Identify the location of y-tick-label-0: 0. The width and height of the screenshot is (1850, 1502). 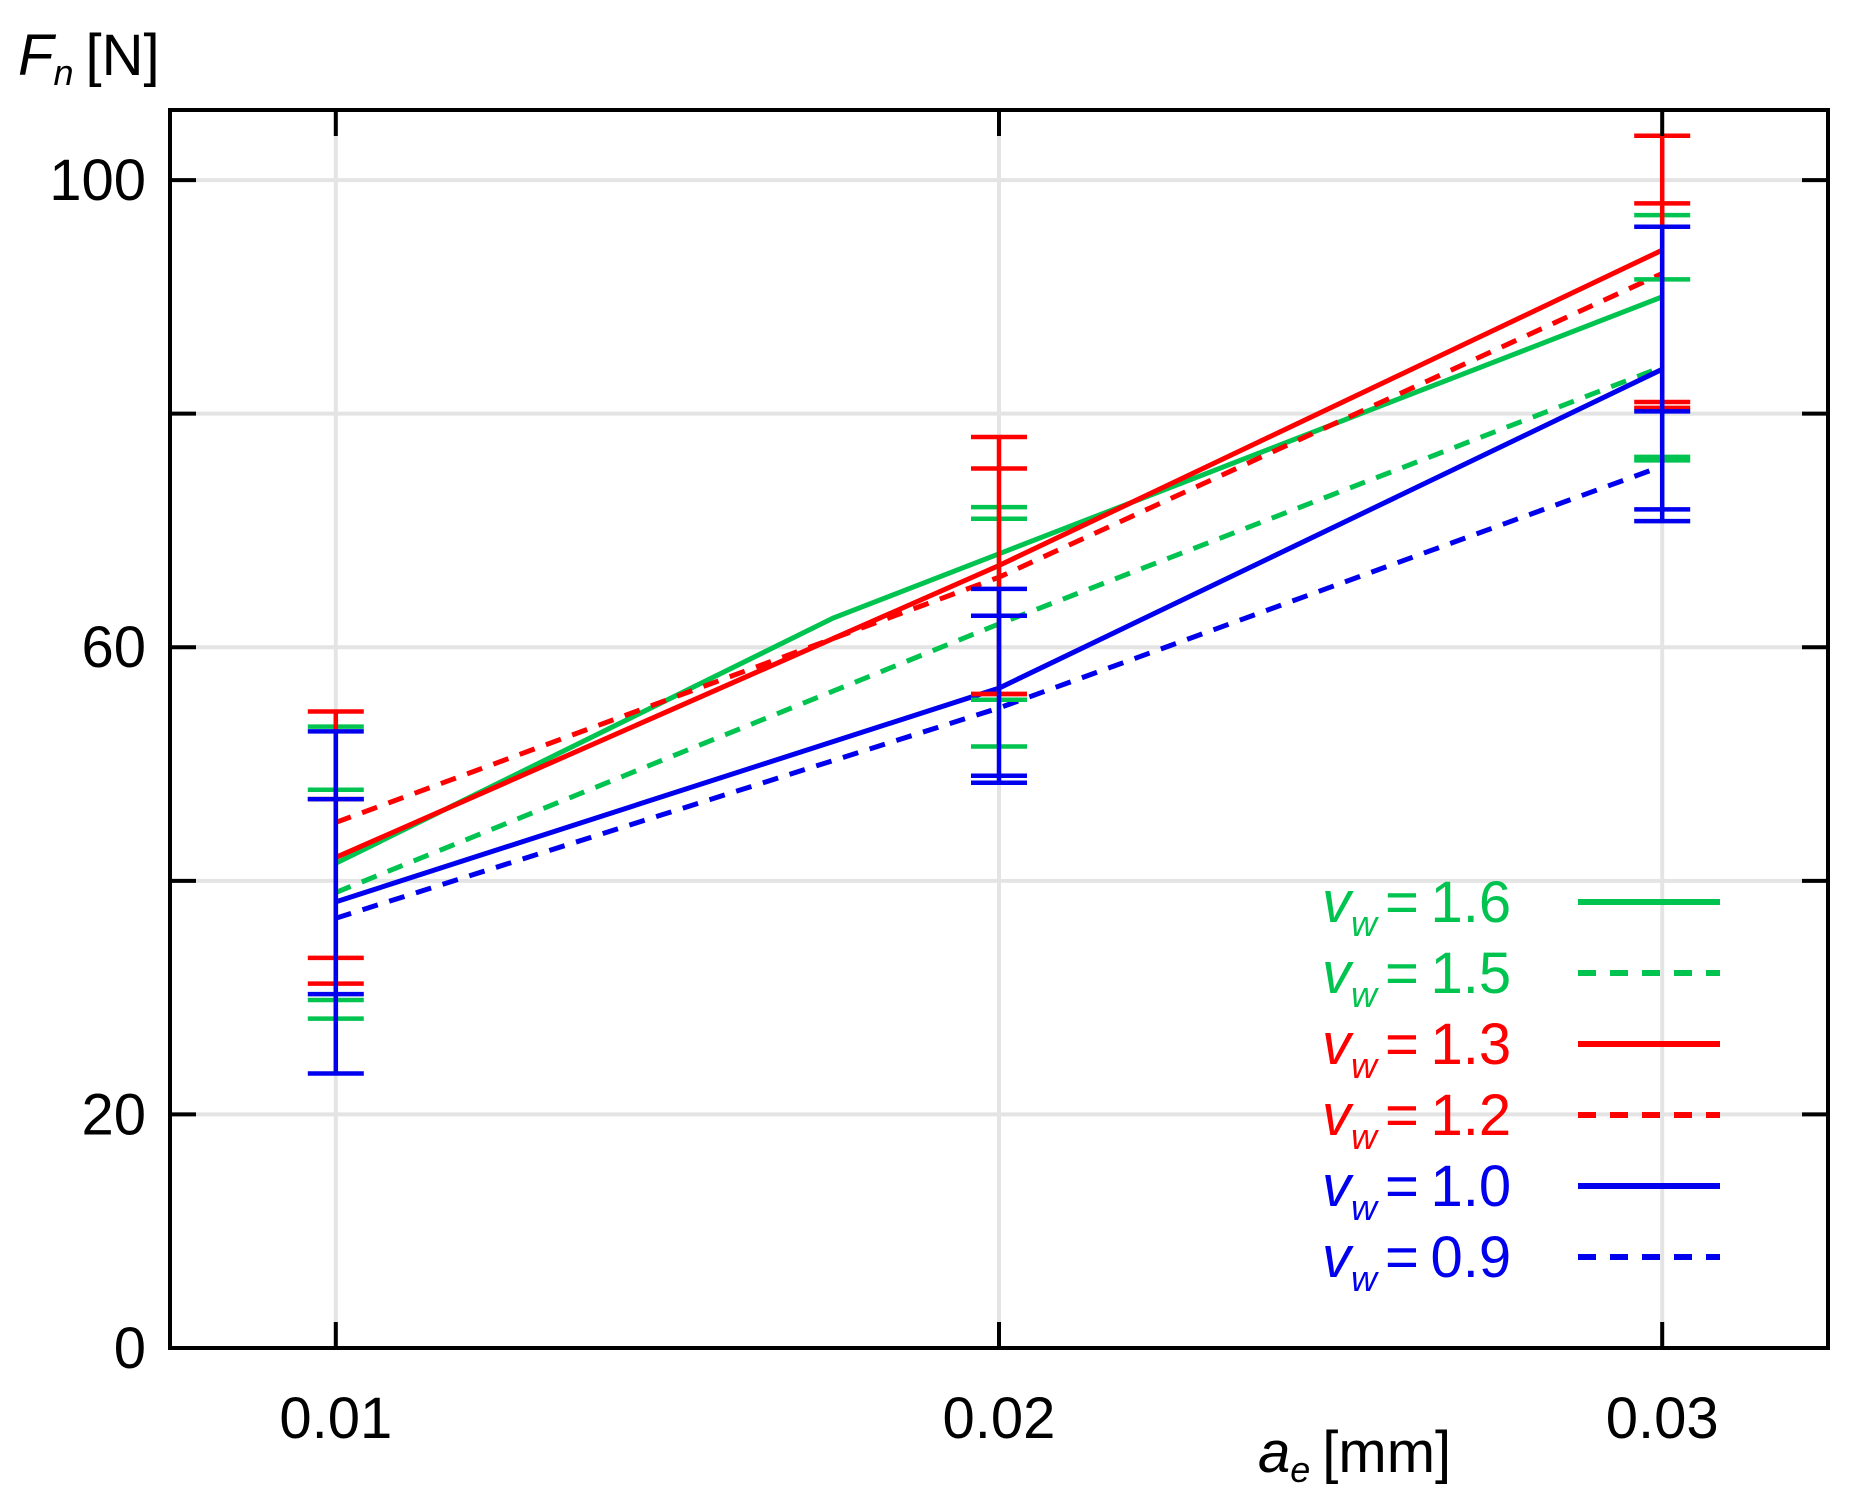
(130, 1348).